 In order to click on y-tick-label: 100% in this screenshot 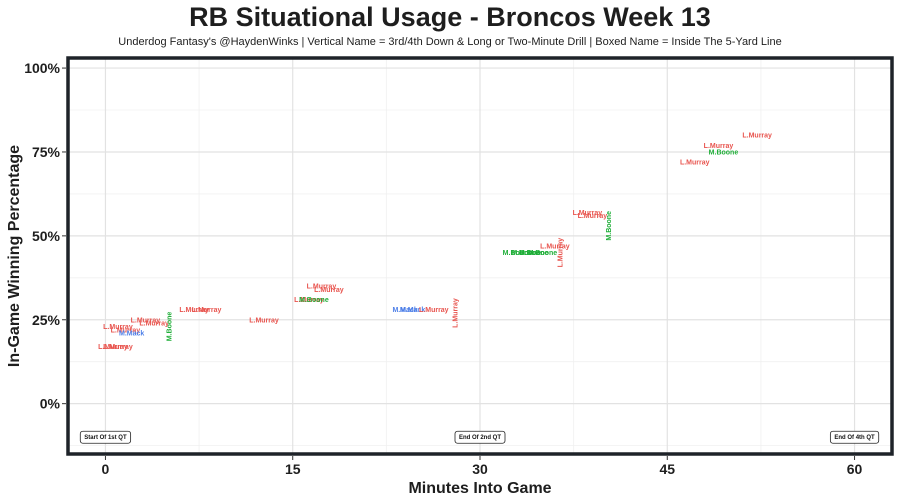, I will do `click(42, 68)`.